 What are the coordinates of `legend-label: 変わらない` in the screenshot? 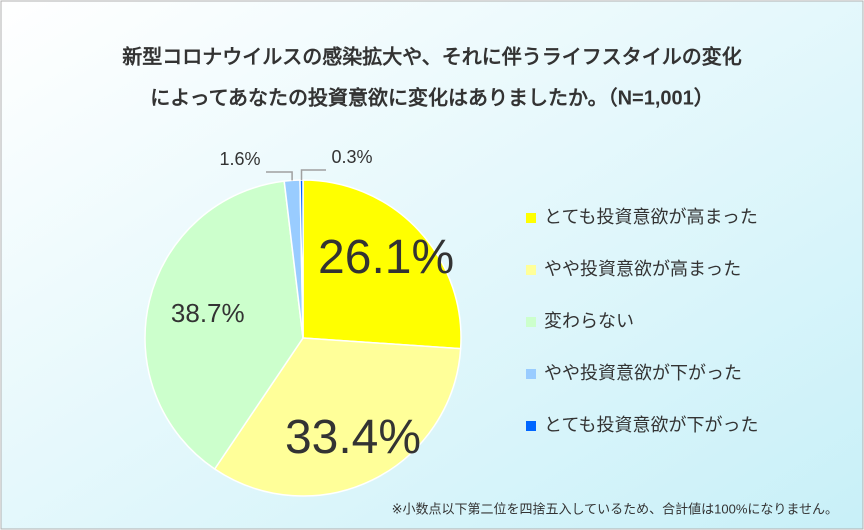 It's located at (589, 321).